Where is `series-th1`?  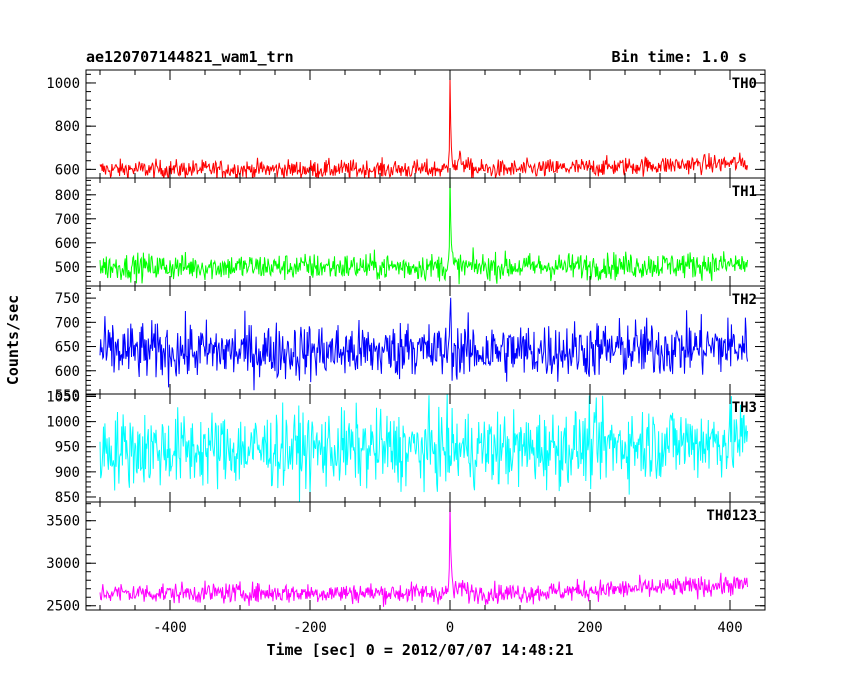
series-th1 is located at coordinates (423, 231).